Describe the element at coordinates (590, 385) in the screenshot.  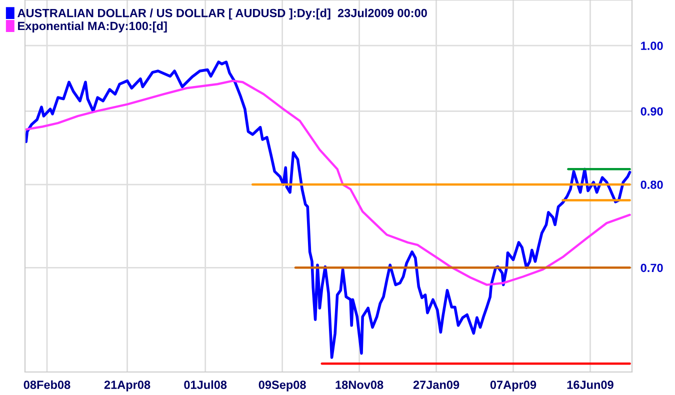
I see `x-tick-label: 16Jun09` at that location.